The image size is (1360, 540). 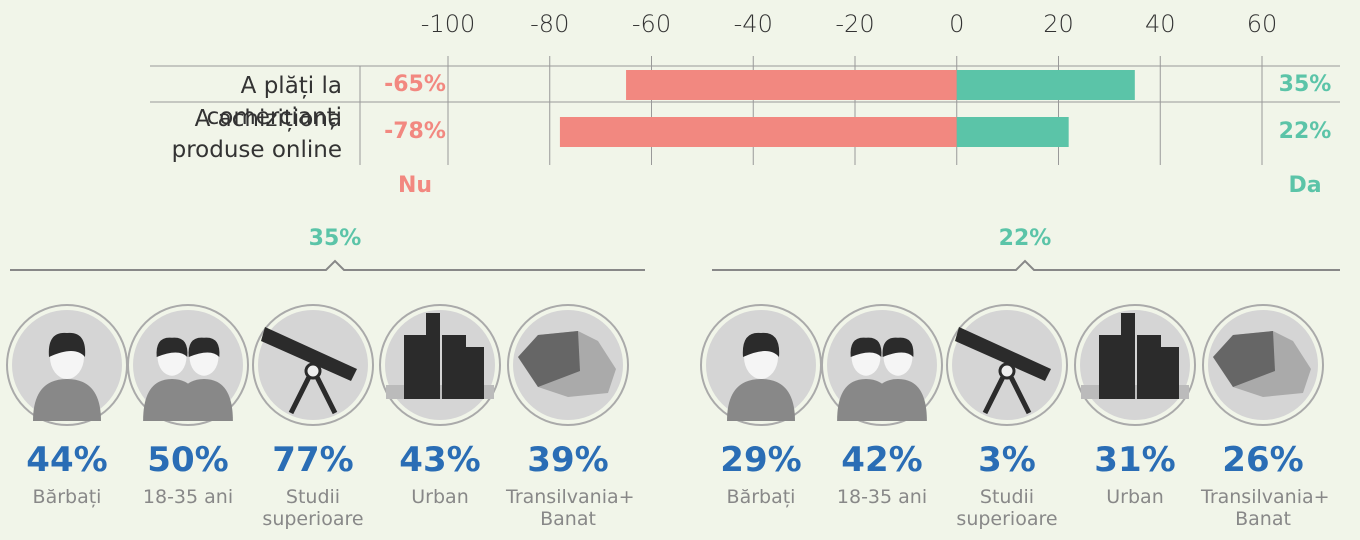 What do you see at coordinates (1135, 460) in the screenshot?
I see `profile-value: 31%` at bounding box center [1135, 460].